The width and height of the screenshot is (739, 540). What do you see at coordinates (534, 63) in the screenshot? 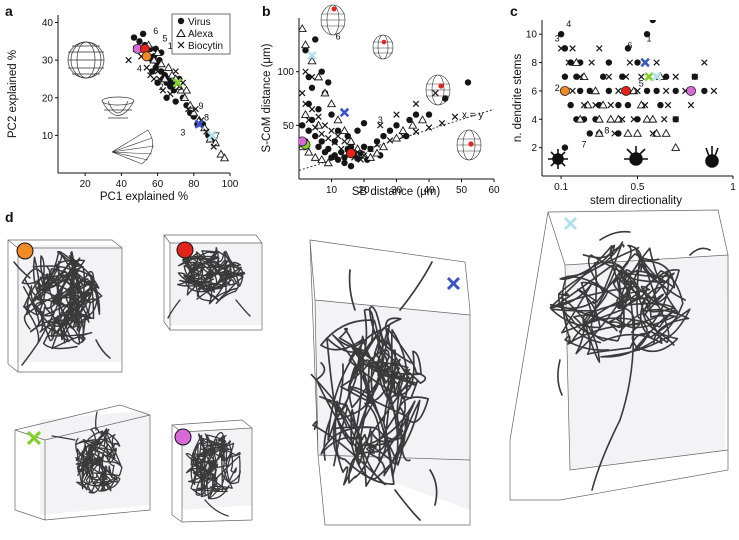
I see `y-tick-label: 8` at bounding box center [534, 63].